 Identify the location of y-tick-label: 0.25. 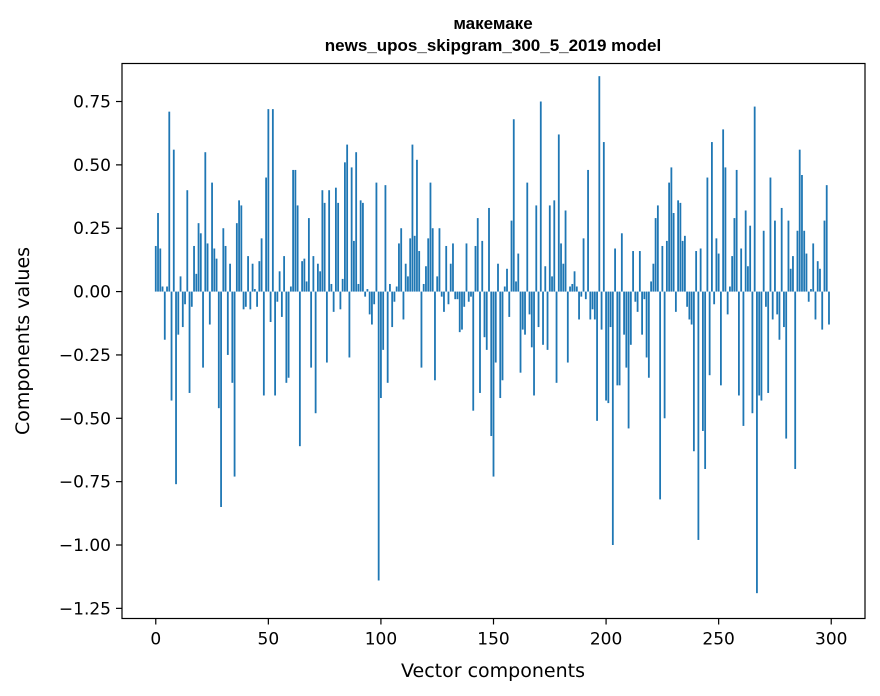
(92, 229).